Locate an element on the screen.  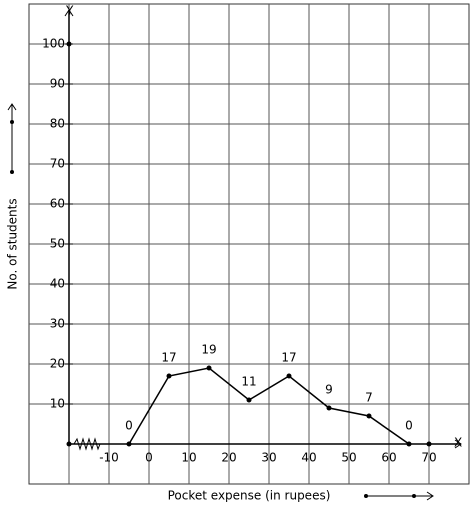
x-tick-label: 40 is located at coordinates (308, 458).